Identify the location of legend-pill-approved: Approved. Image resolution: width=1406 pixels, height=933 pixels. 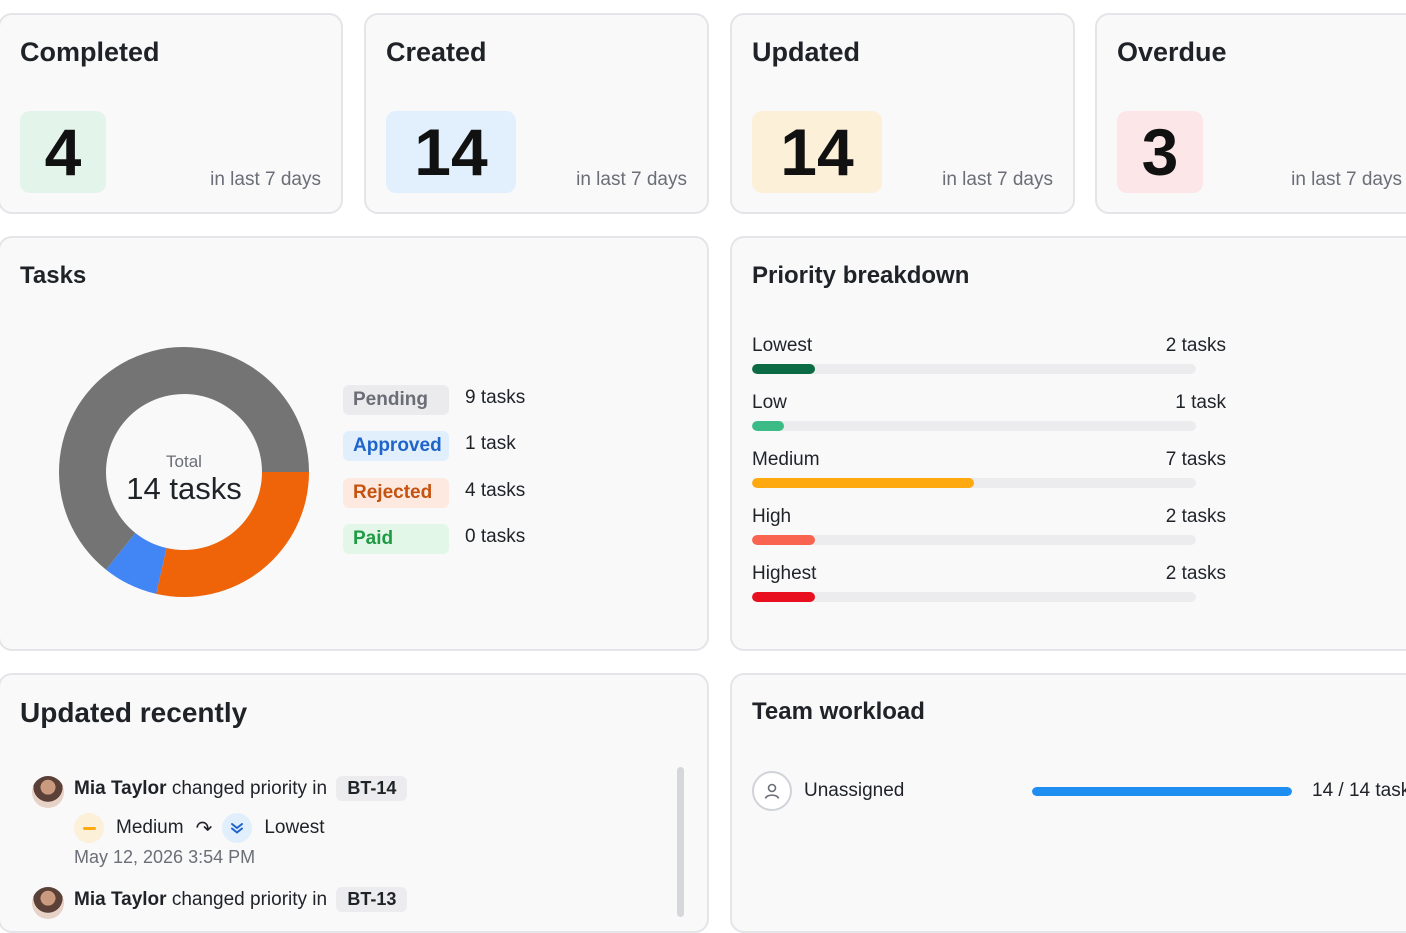
(396, 446).